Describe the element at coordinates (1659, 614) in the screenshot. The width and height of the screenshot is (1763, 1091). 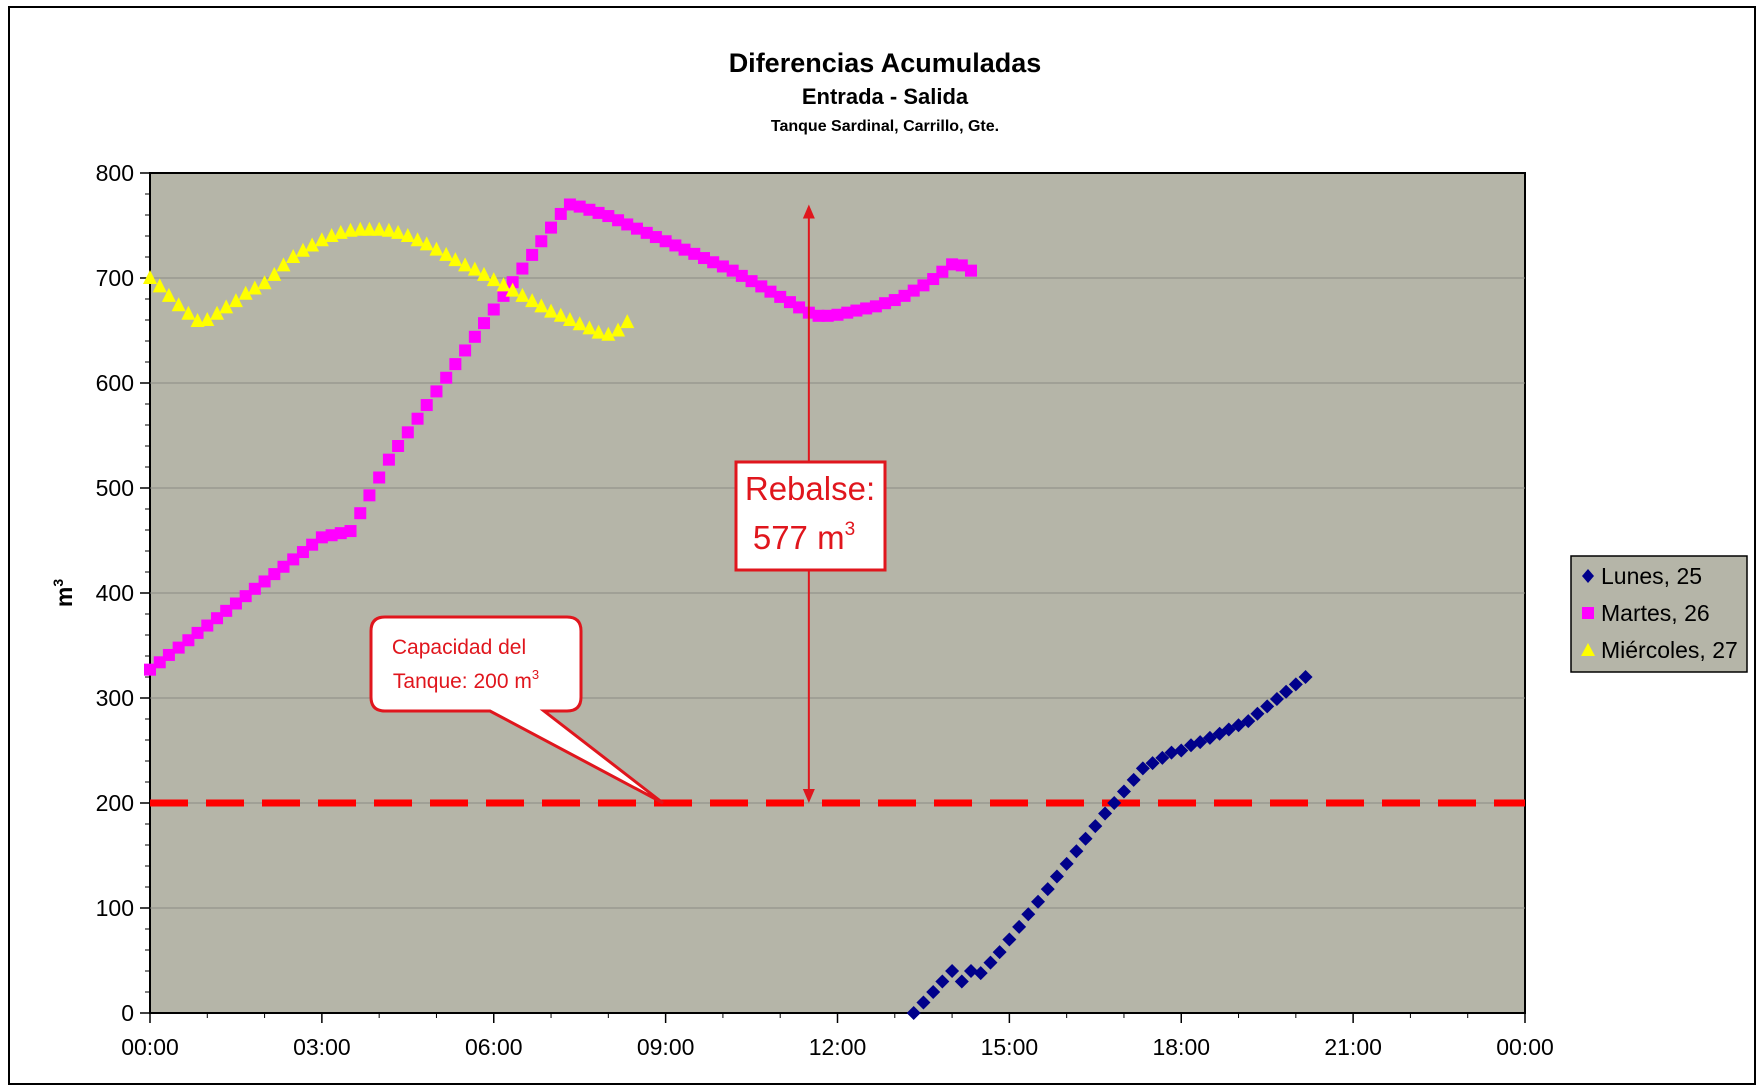
I see `legend-box` at that location.